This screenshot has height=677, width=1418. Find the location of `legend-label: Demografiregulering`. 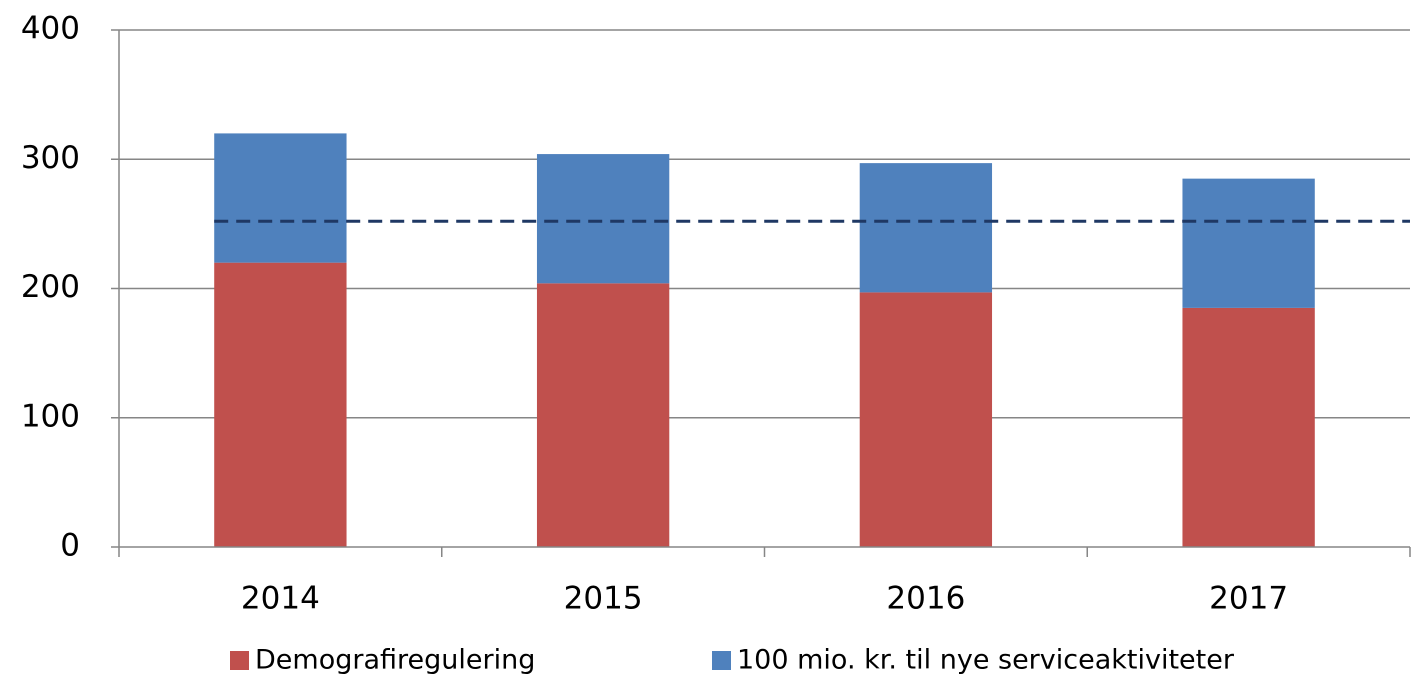

legend-label: Demografiregulering is located at coordinates (395, 660).